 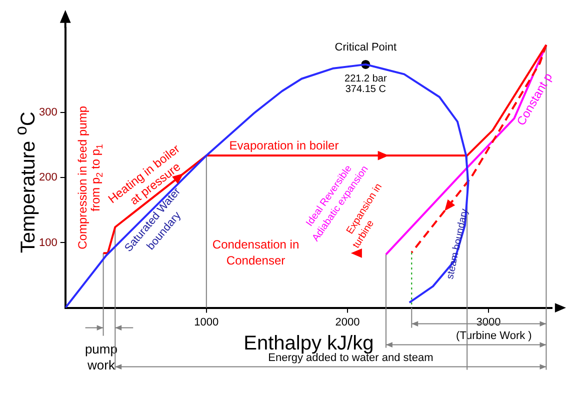 What do you see at coordinates (494, 336) in the screenshot?
I see `text: (Turbine Work )` at bounding box center [494, 336].